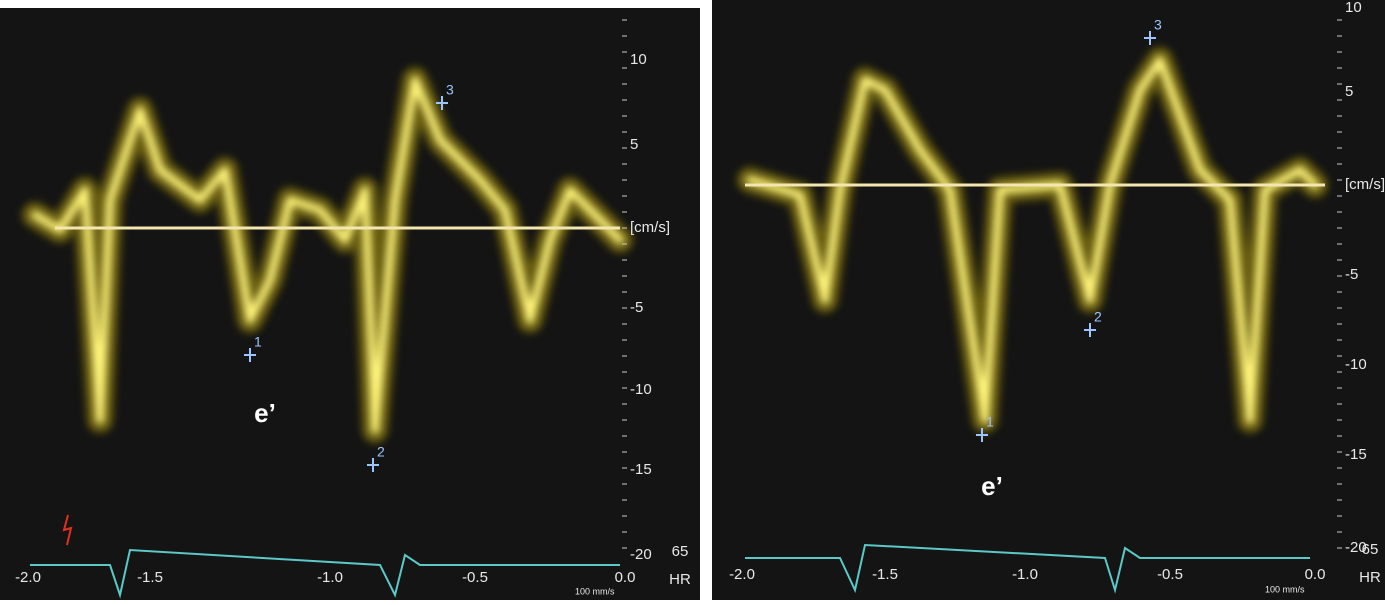 Image resolution: width=1385 pixels, height=605 pixels. Describe the element at coordinates (67, 530) in the screenshot. I see `trigger-icon` at that location.